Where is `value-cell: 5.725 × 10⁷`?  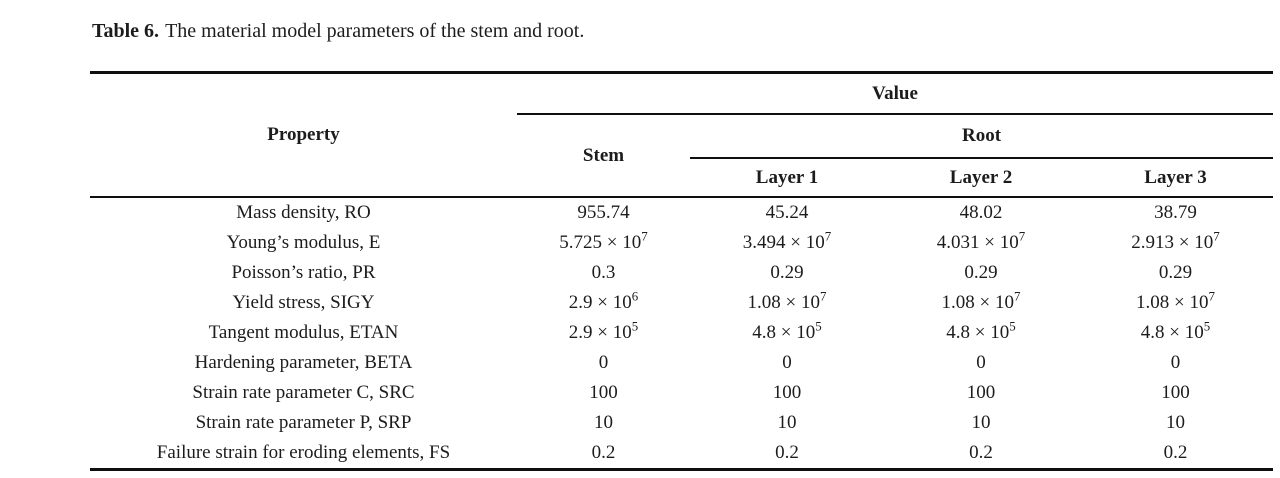 value-cell: 5.725 × 10⁷ is located at coordinates (603, 240).